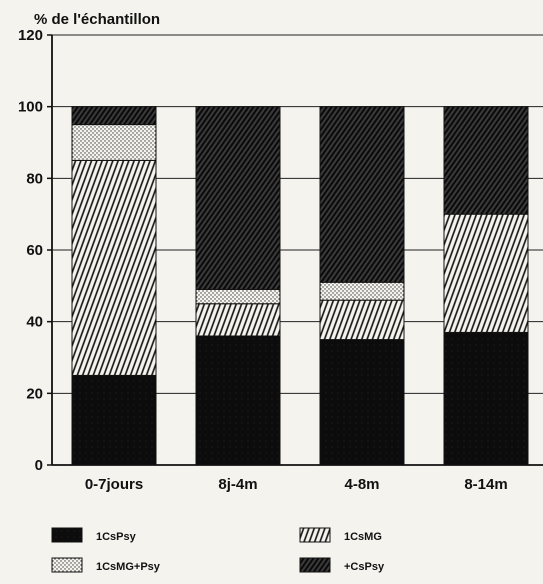 Image resolution: width=543 pixels, height=584 pixels. Describe the element at coordinates (296, 484) in the screenshot. I see `category-labels: 0-7jours 8j-4m 4-8m 8-14m` at that location.